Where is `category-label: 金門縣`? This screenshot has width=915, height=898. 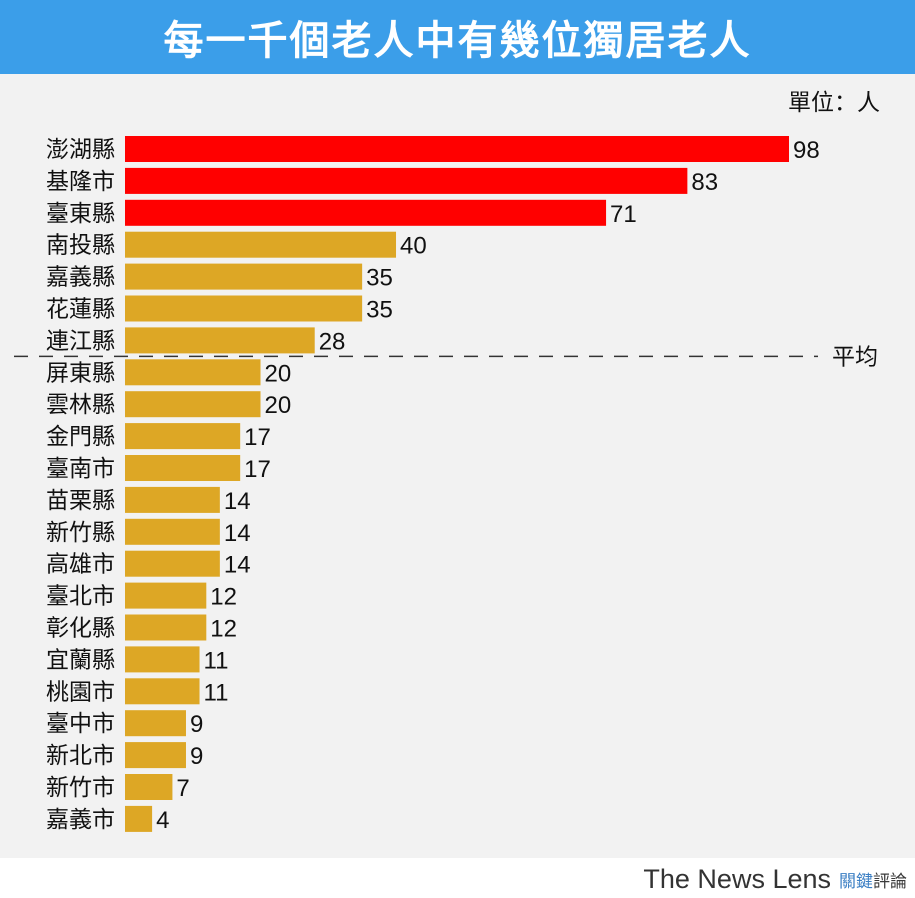 category-label: 金門縣 is located at coordinates (80, 437).